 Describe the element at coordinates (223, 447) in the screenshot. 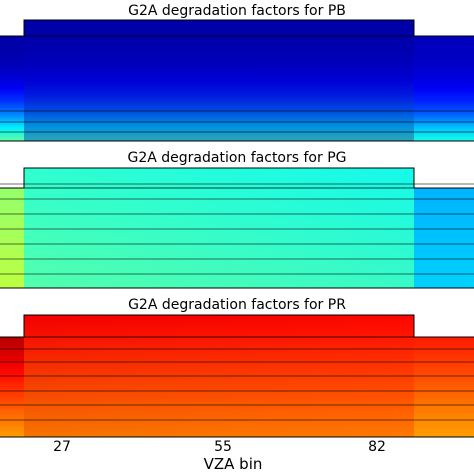

I see `x-tick-label: 55` at that location.